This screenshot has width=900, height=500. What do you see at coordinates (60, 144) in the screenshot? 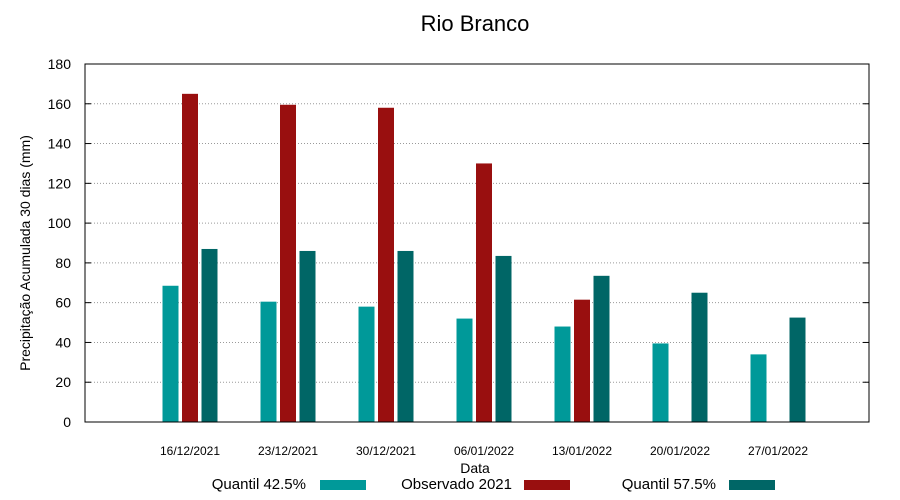
I see `y-tick-label: 140` at bounding box center [60, 144].